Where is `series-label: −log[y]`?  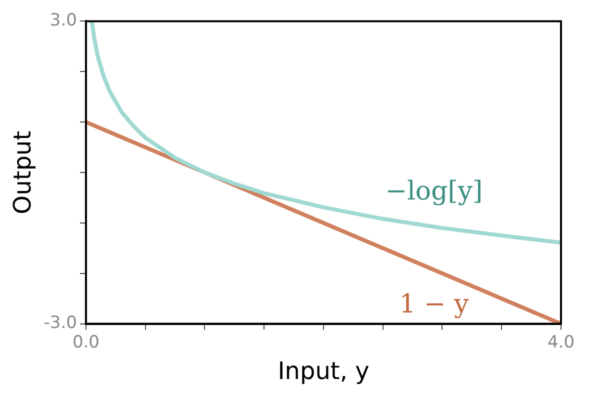 series-label: −log[y] is located at coordinates (434, 191).